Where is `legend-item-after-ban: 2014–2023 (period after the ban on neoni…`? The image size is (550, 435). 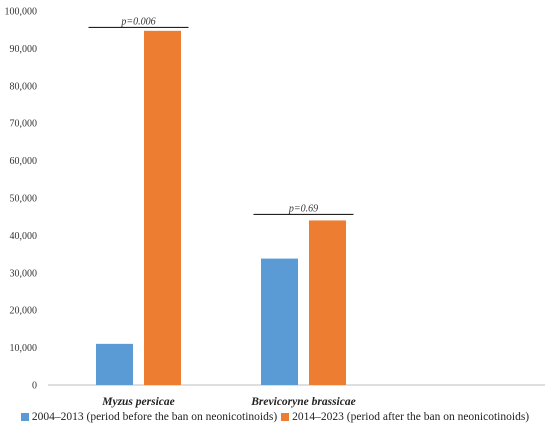
legend-item-after-ban: 2014–2023 (period after the ban on neoni… is located at coordinates (405, 417).